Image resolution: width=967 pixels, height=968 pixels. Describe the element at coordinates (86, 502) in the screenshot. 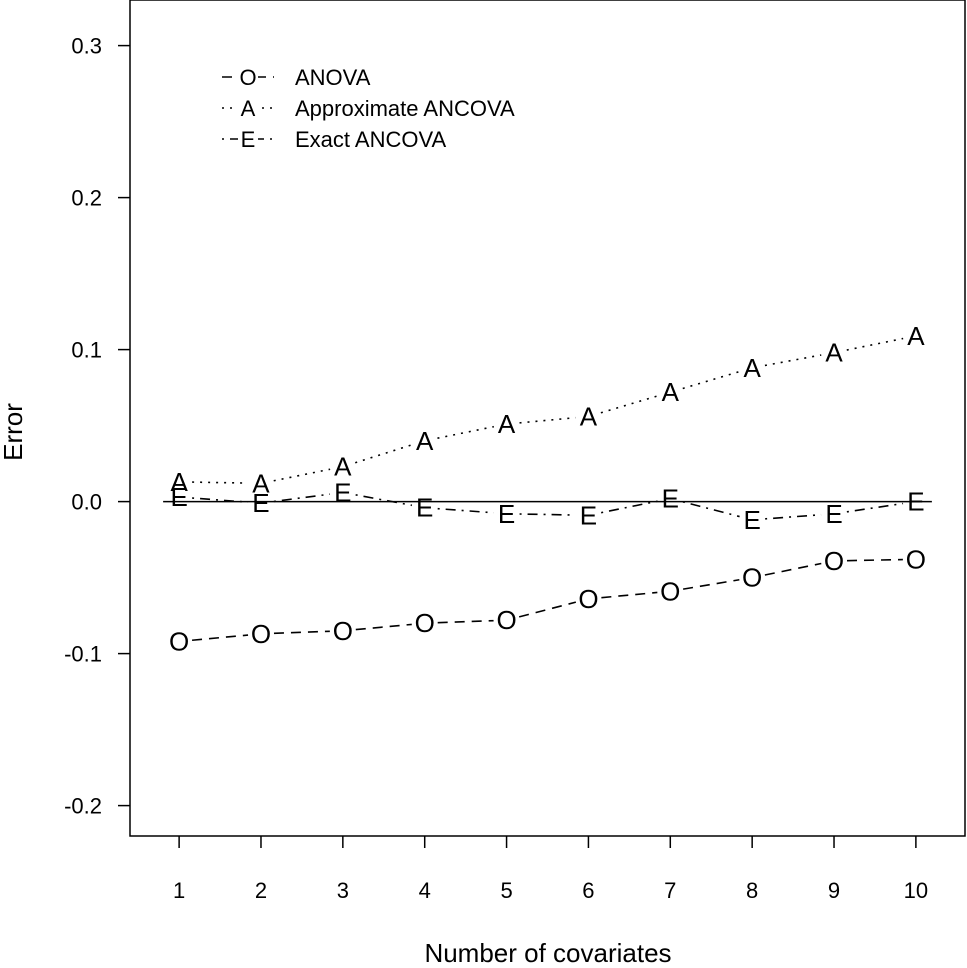

I see `y-tick-label: 0.0` at that location.